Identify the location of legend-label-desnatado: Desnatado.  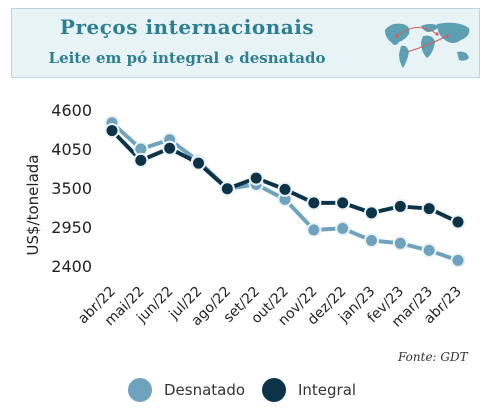
(205, 390).